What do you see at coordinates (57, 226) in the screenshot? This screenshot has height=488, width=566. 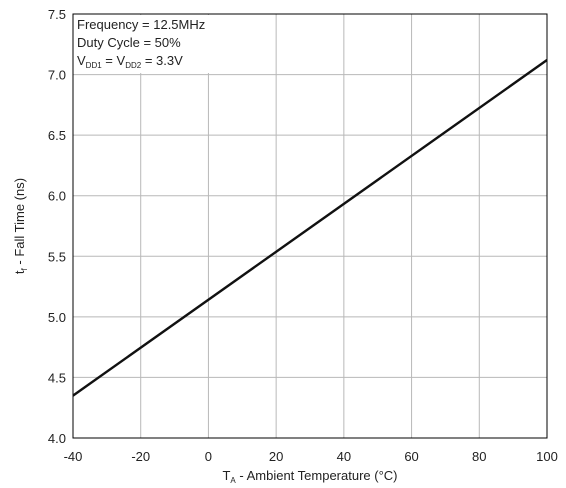 I see `y-axis-ticks: 4.0 4.5 5.0 5.5 6.0 6.5 7.0 7.5` at bounding box center [57, 226].